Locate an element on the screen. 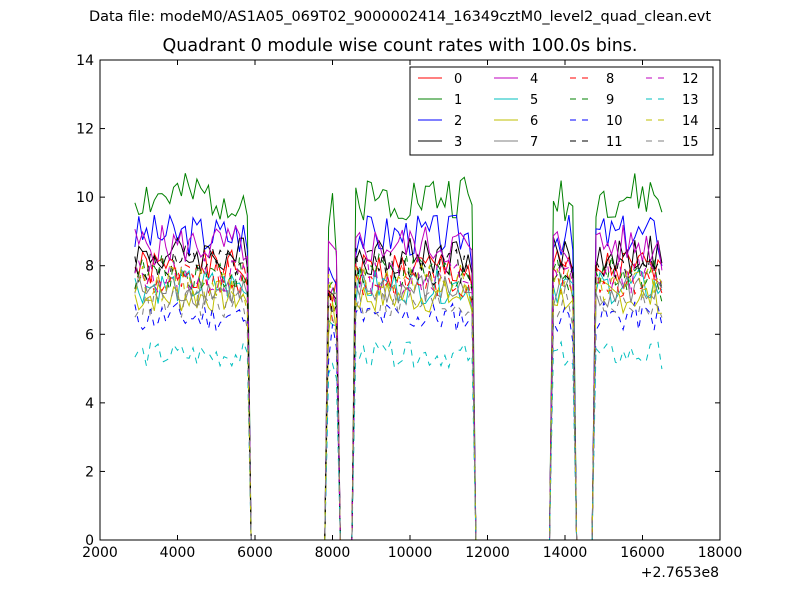 Image resolution: width=800 pixels, height=600 pixels. y-tick-label: 12 is located at coordinates (85, 130).